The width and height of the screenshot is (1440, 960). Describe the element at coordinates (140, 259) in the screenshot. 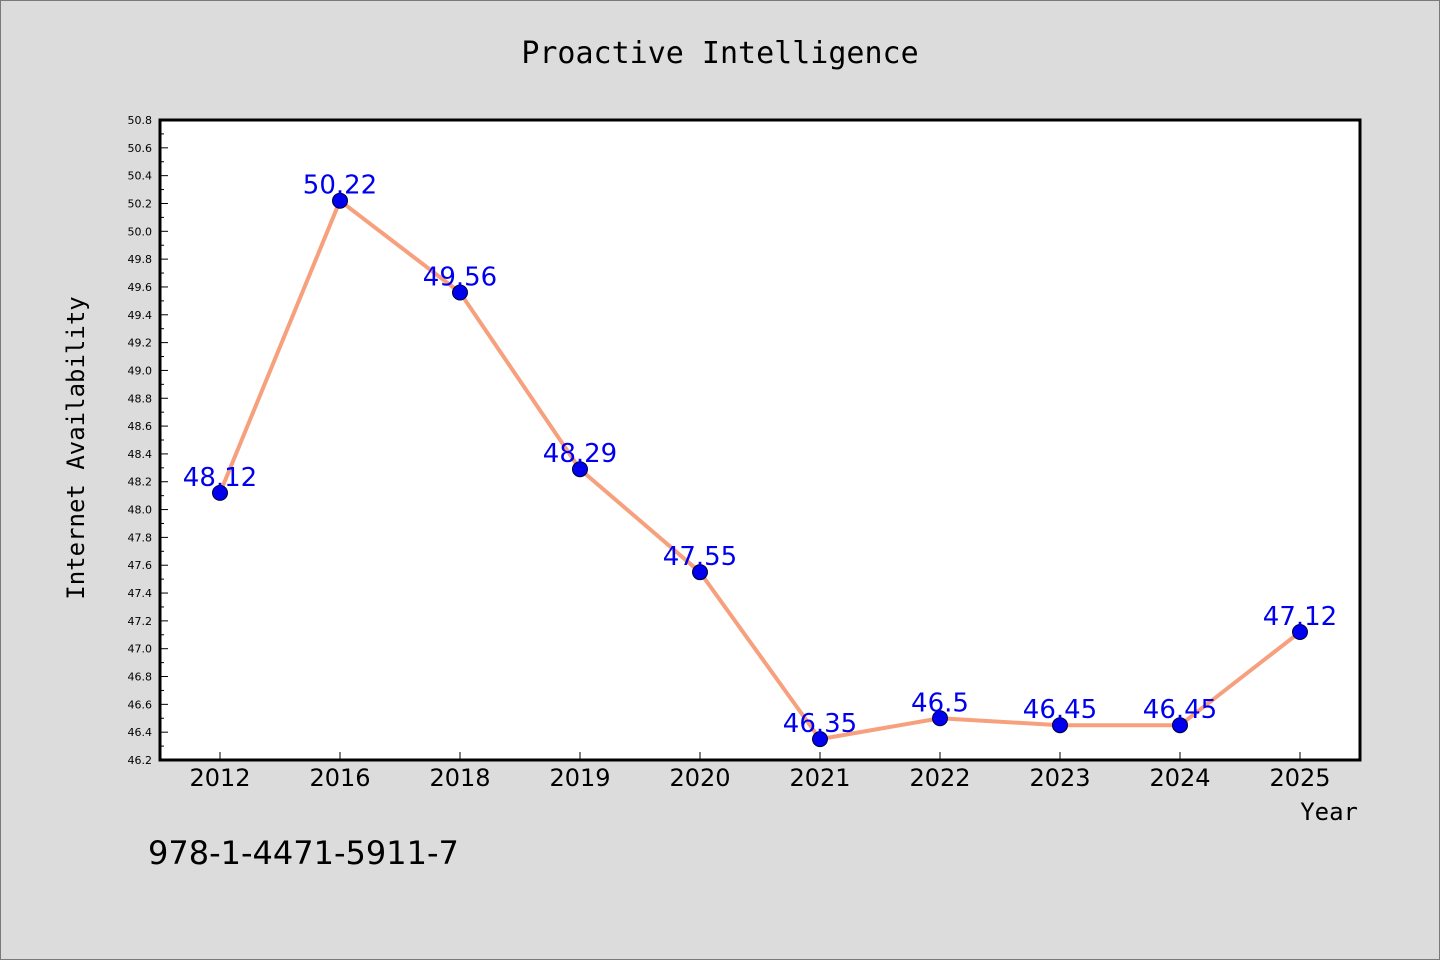

I see `y-tick-label: 49.8` at that location.